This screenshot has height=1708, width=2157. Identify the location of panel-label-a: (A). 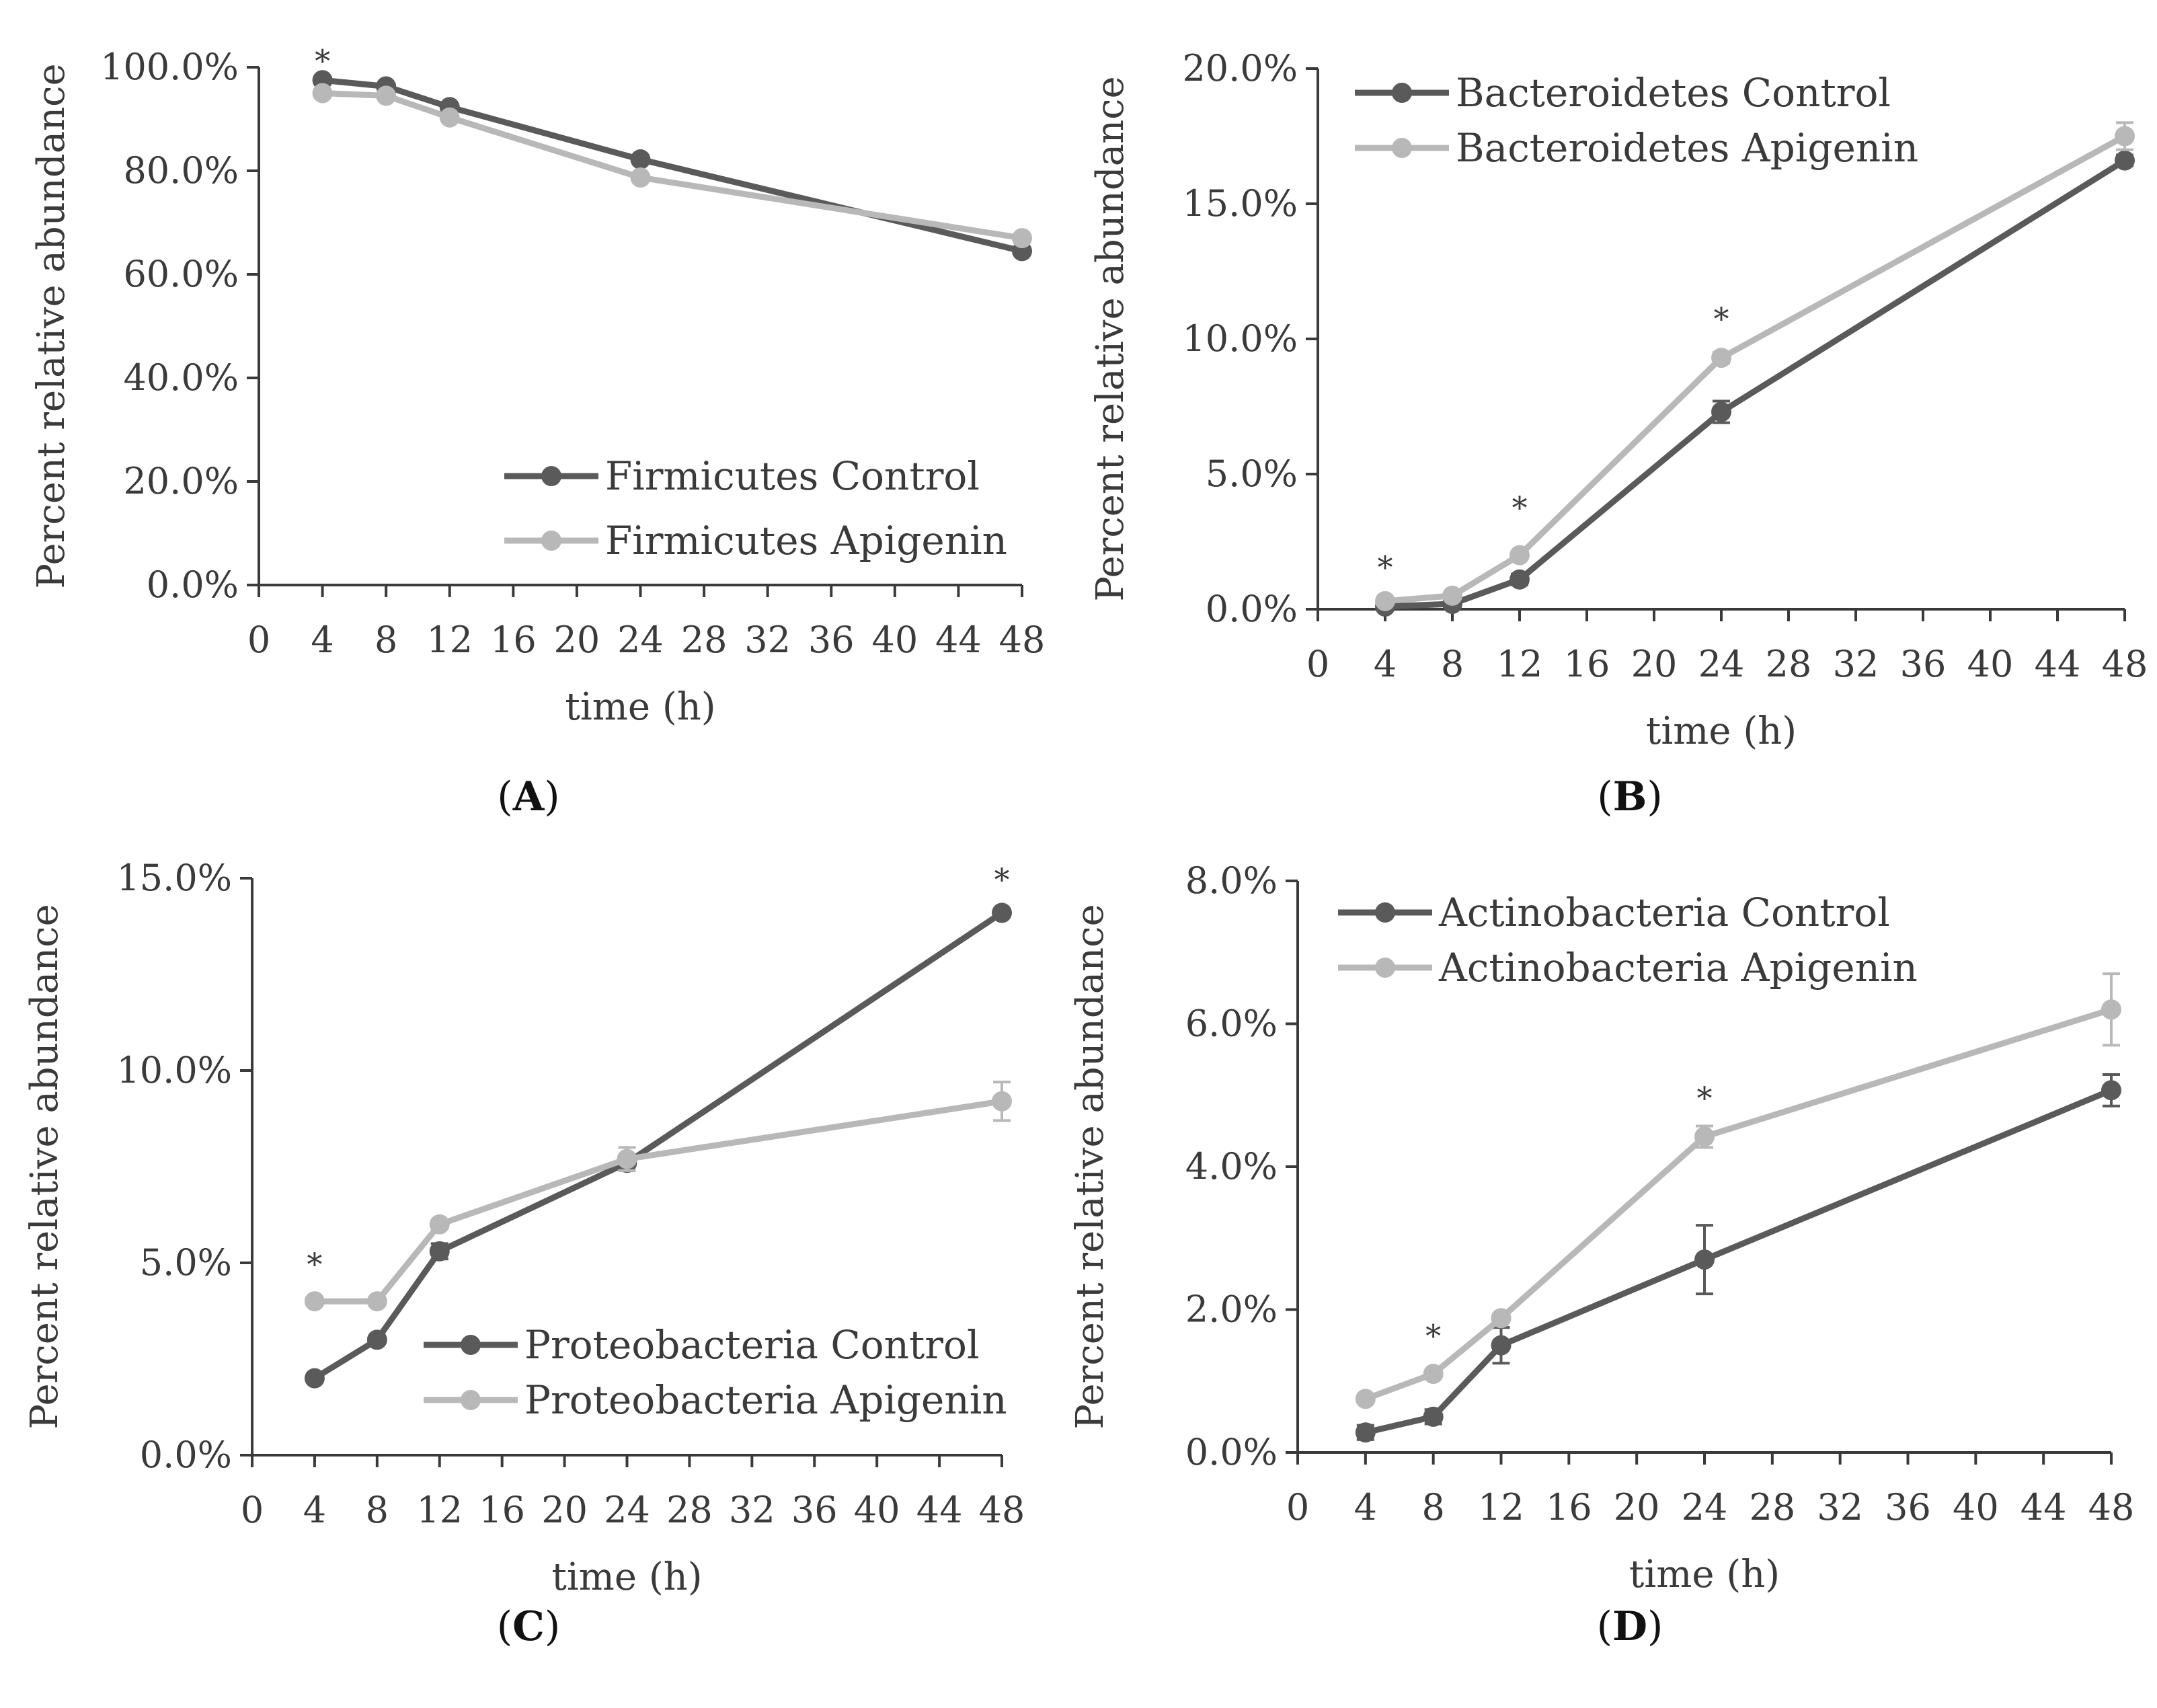
(528, 796).